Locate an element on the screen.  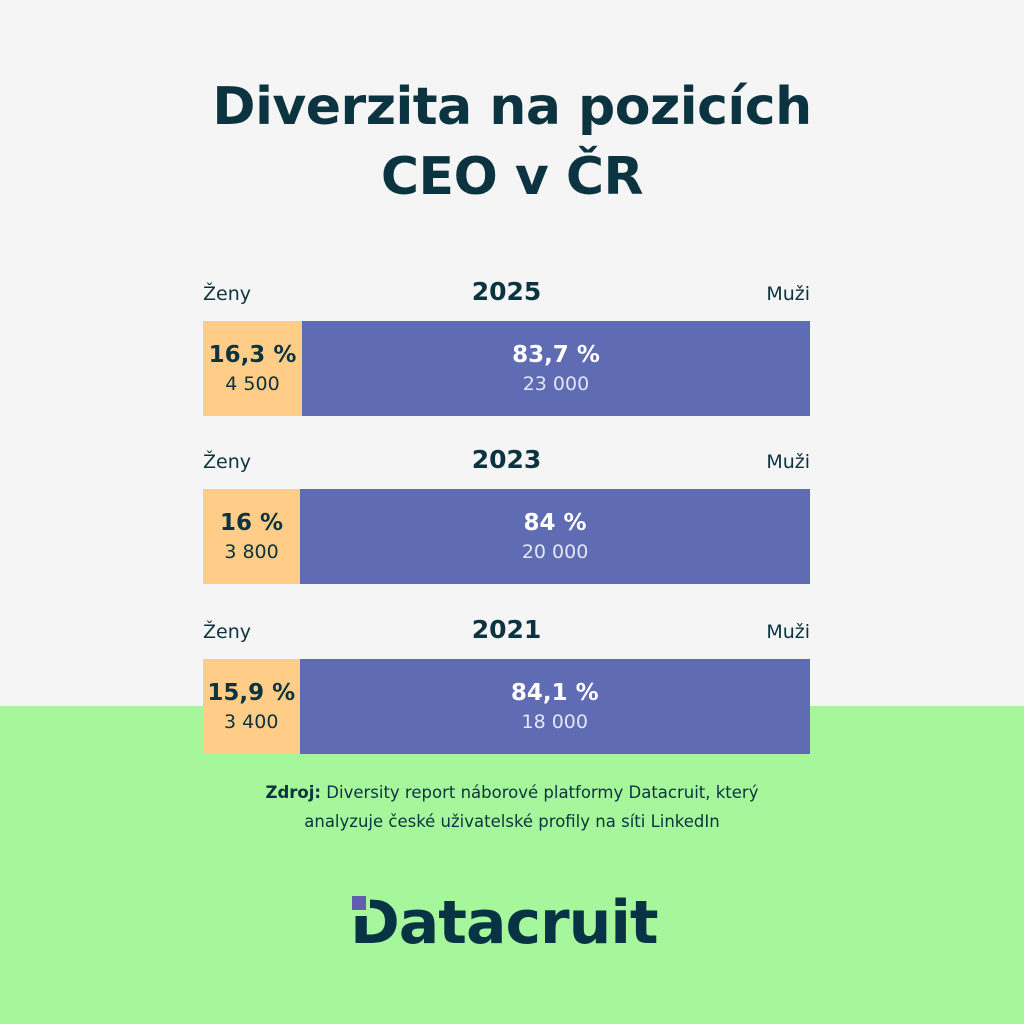
women-percent: 15,9 % is located at coordinates (251, 692).